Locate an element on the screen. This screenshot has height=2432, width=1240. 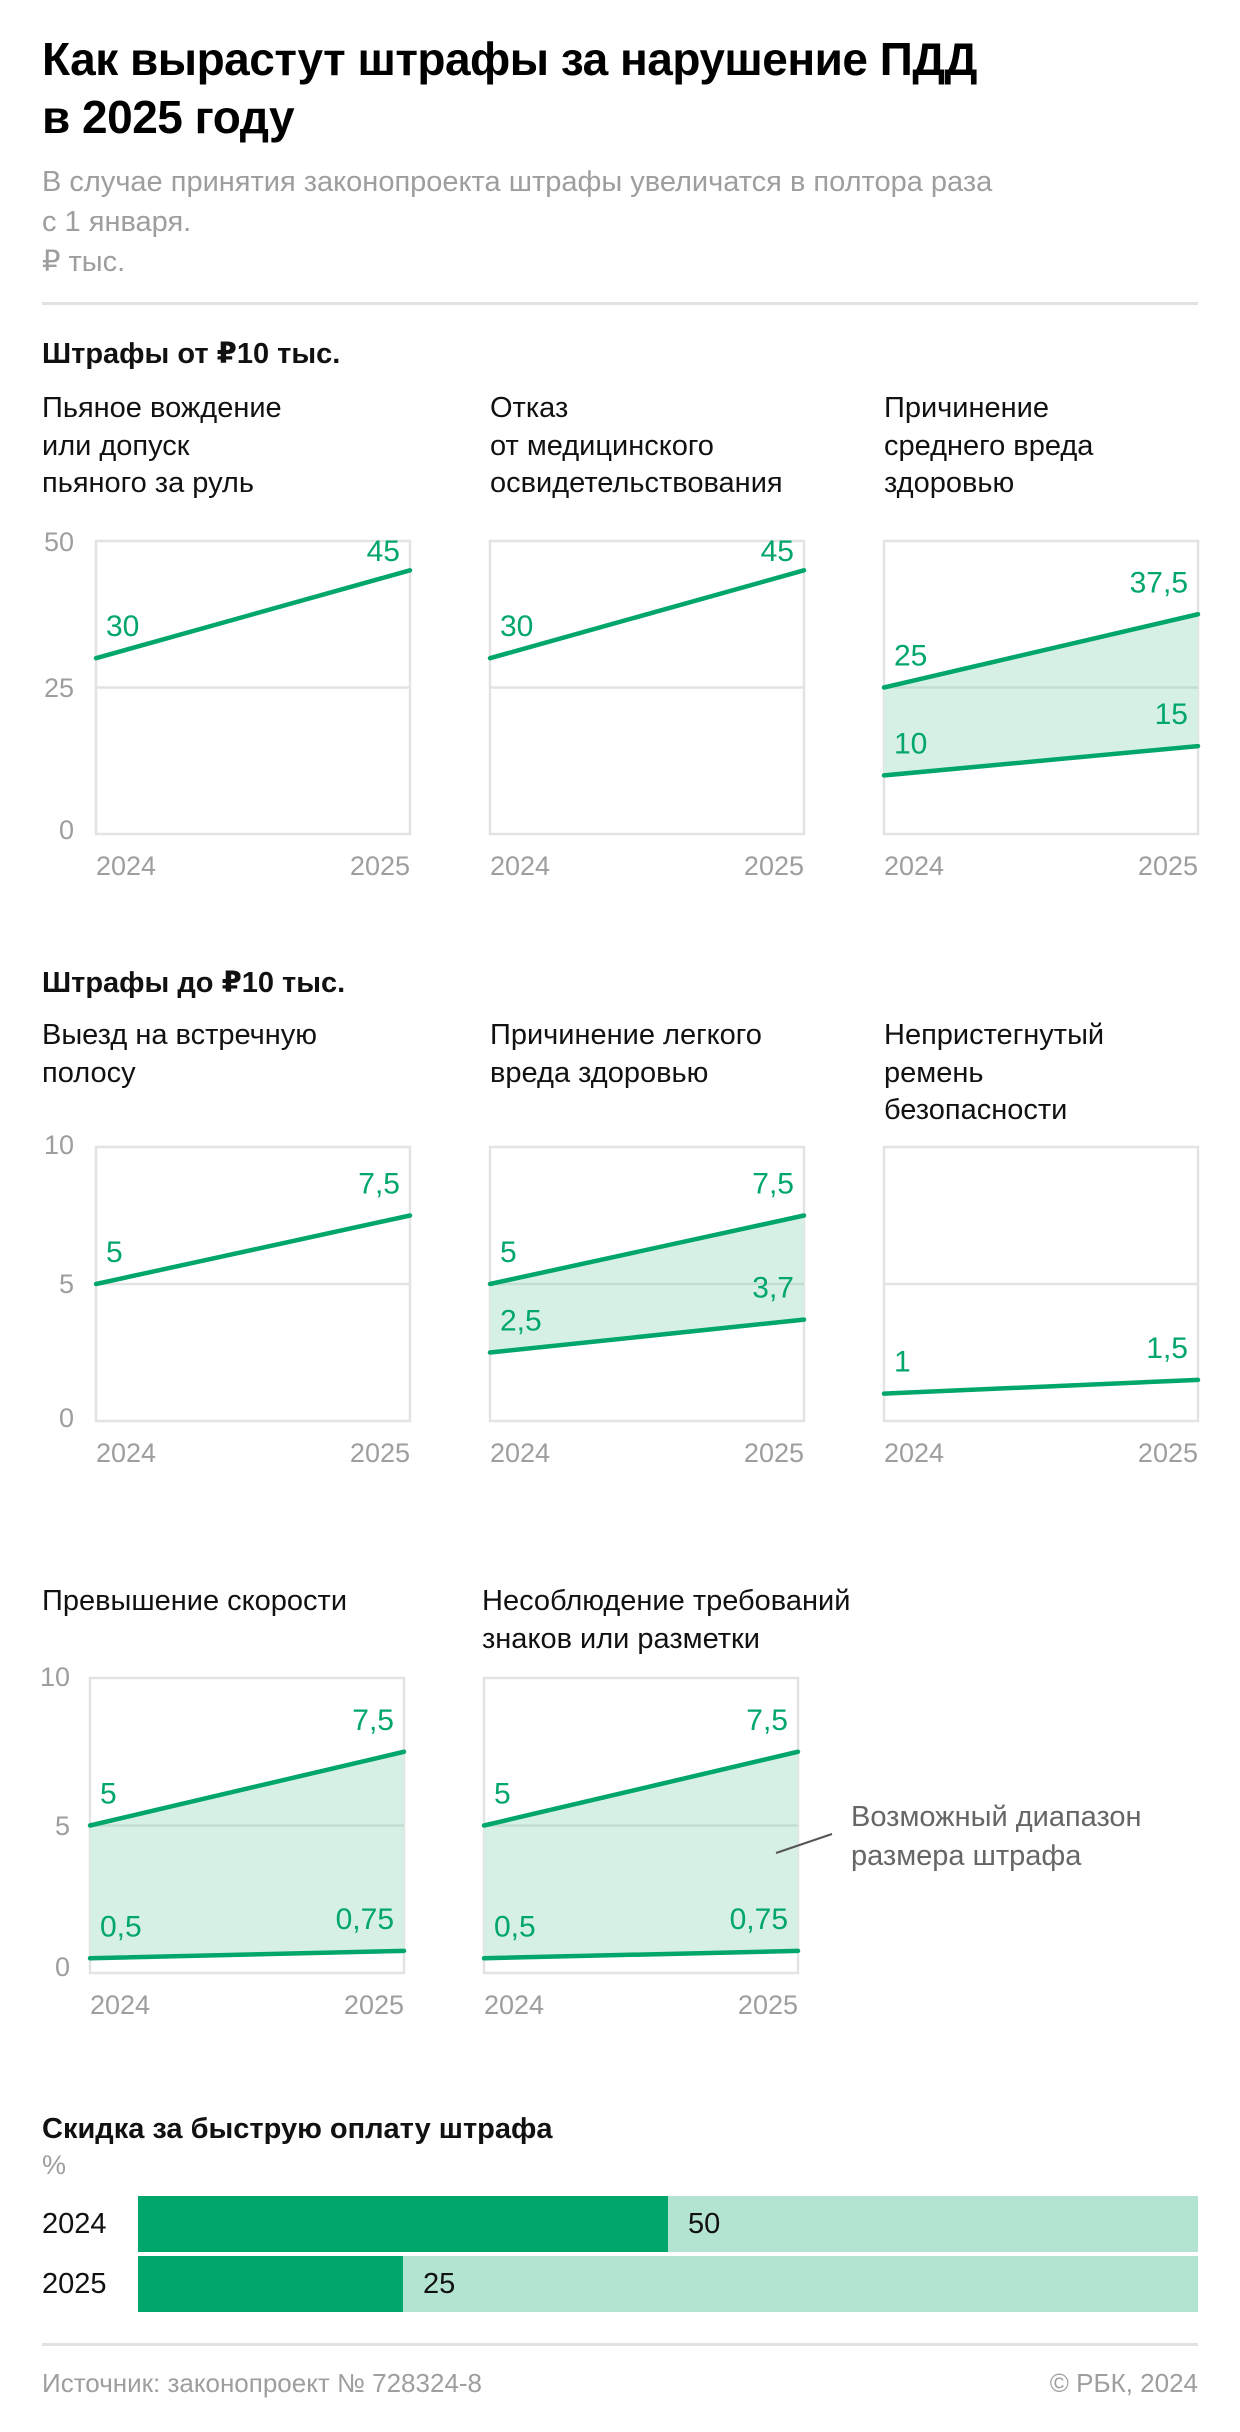
panel-title-line: среднего вреда is located at coordinates (989, 445).